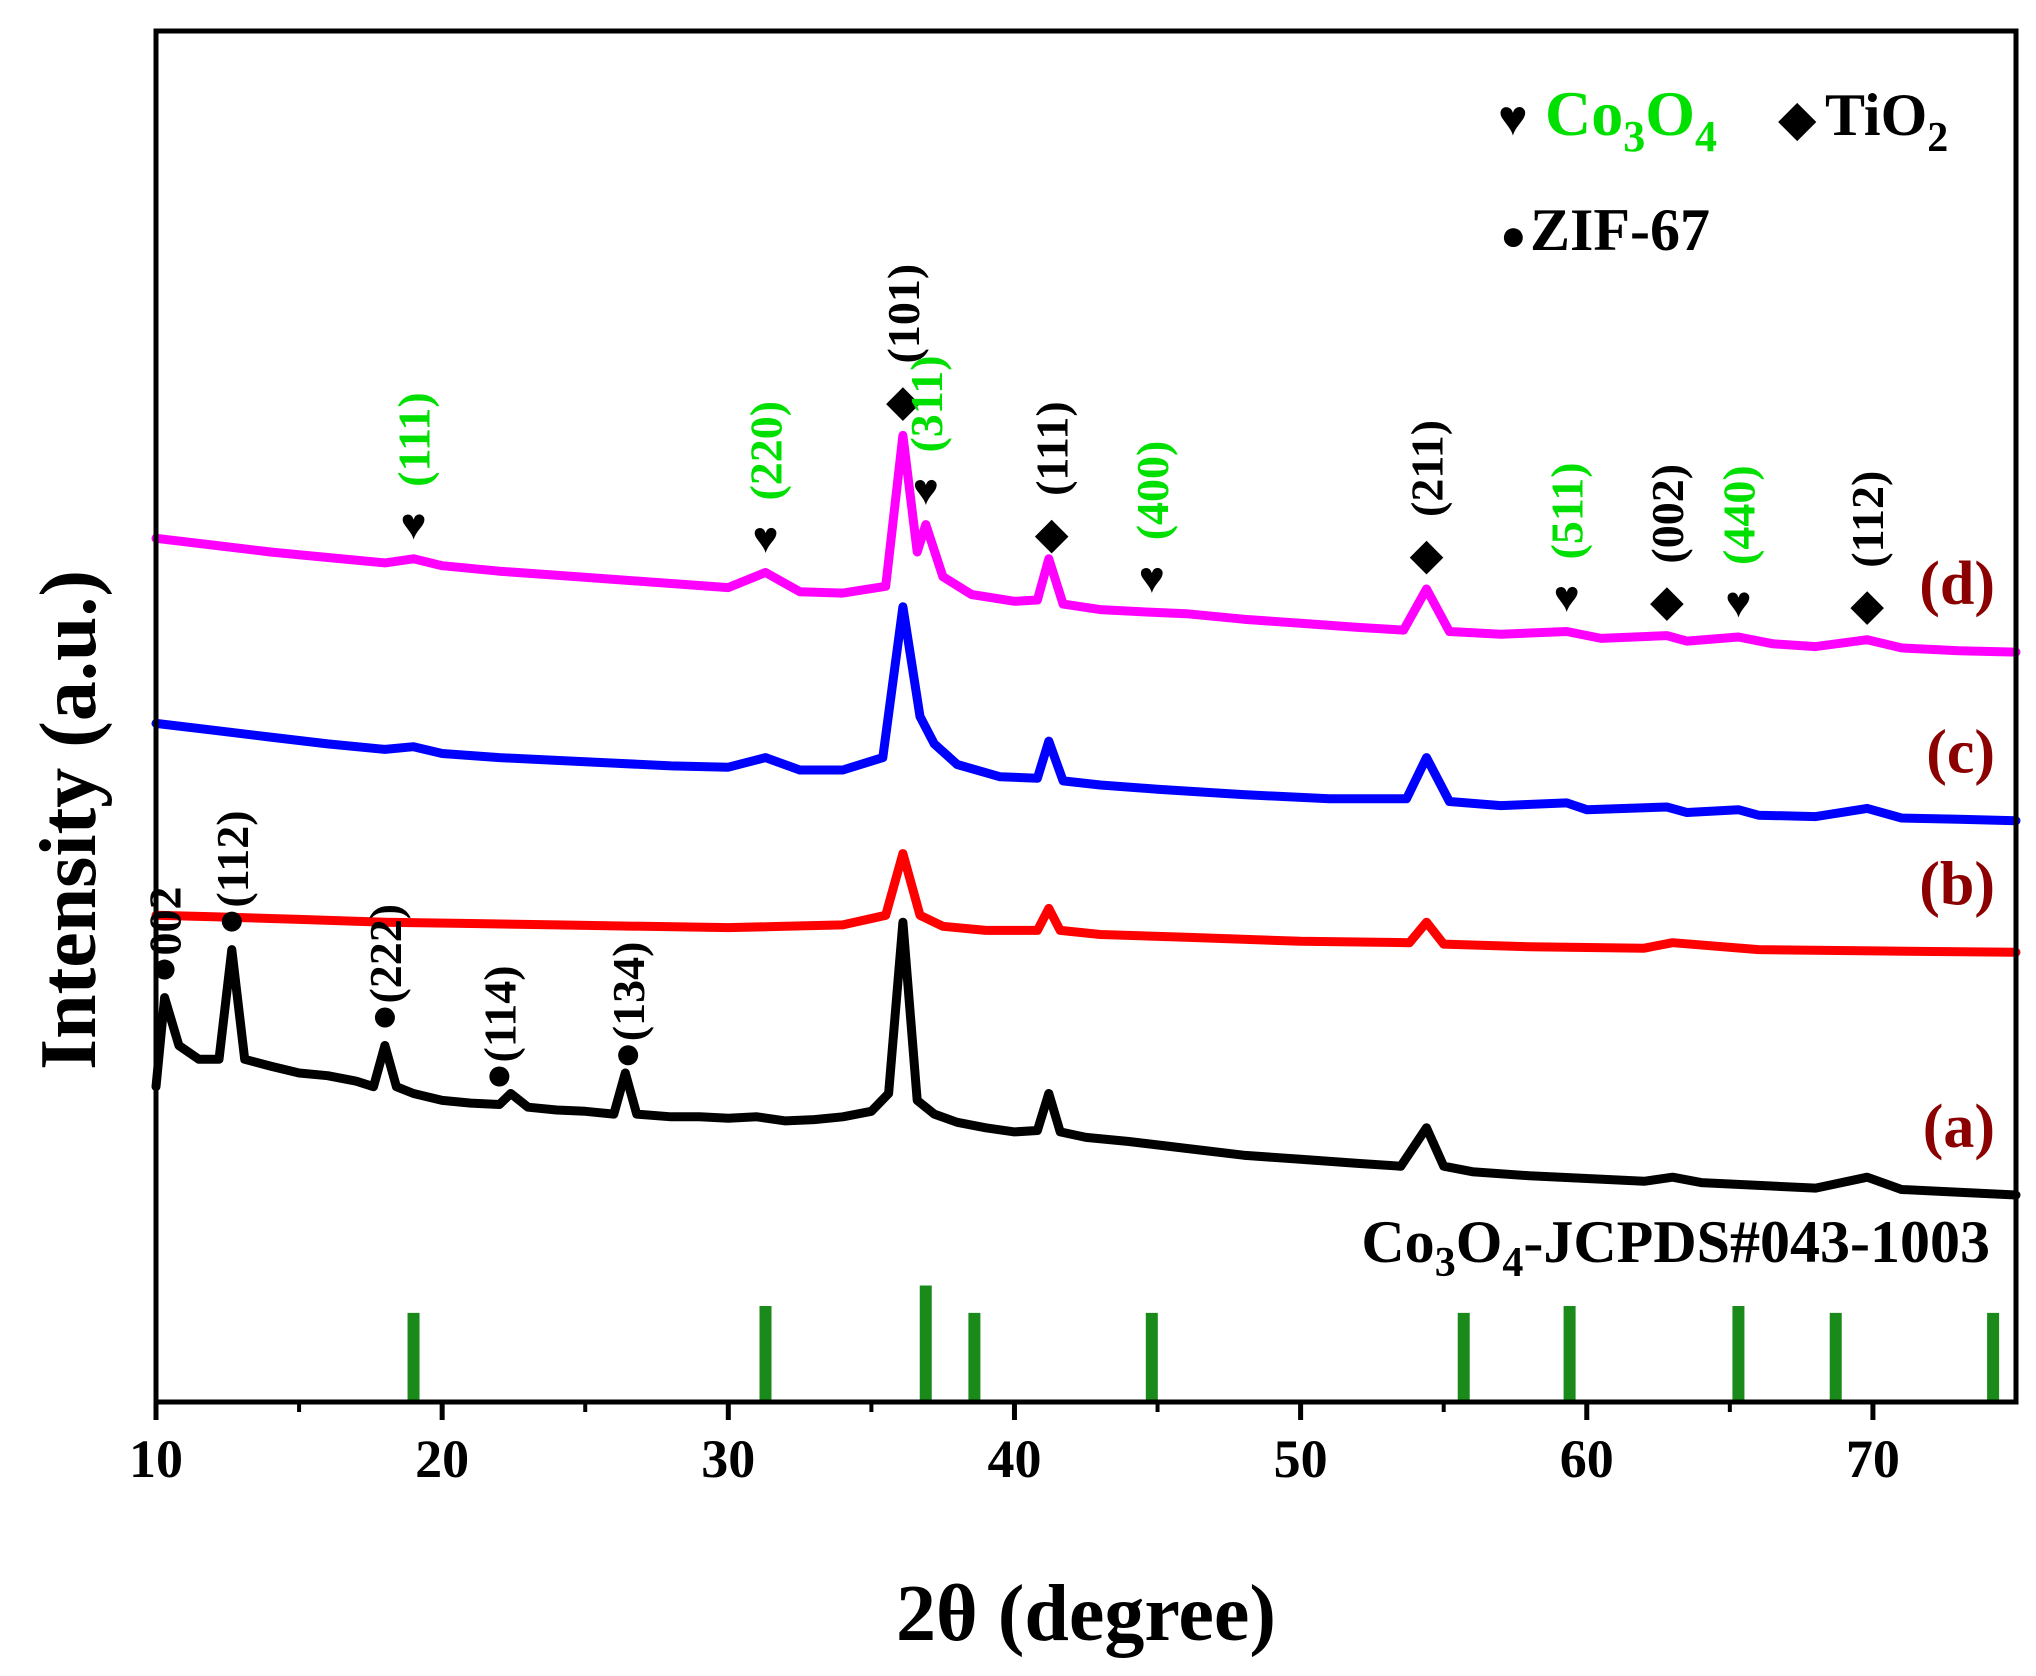 Image resolution: width=2036 pixels, height=1676 pixels. Describe the element at coordinates (1960, 753) in the screenshot. I see `series-label-2: (c)` at that location.